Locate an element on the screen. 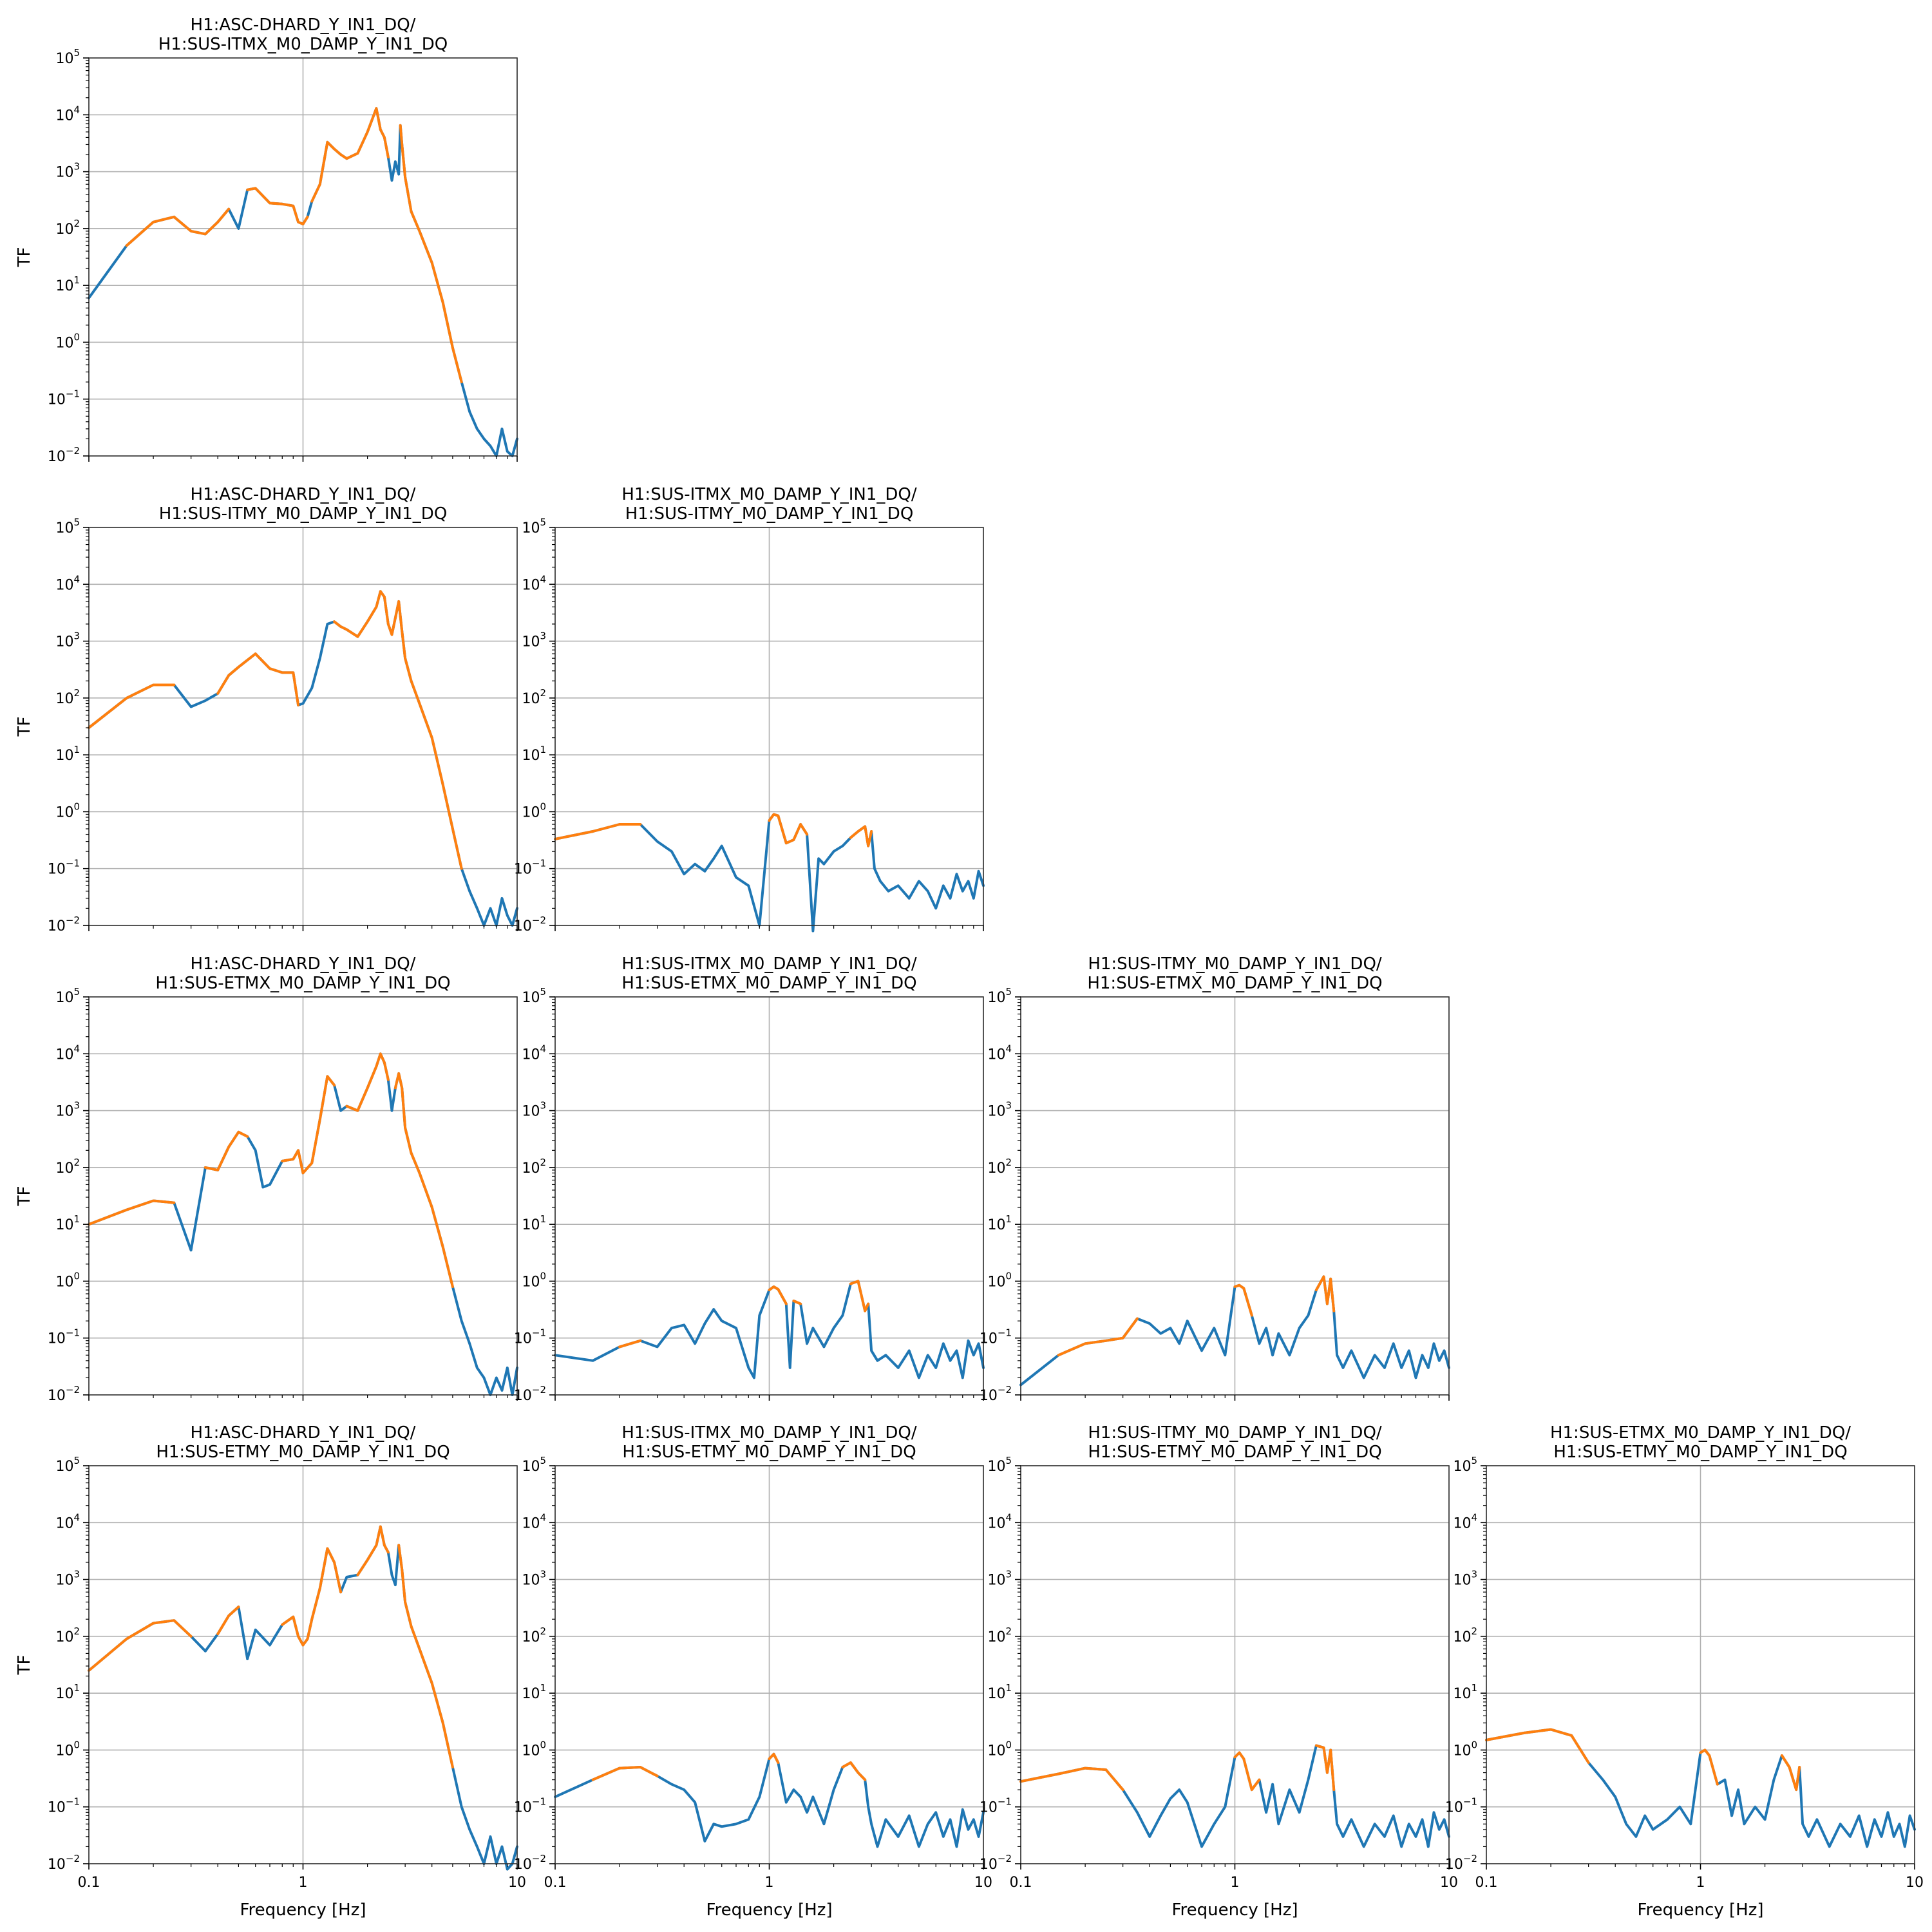  subplot-title-line: H1:SUS-ITMX_M0_DAMP_Y_IN1_DQ is located at coordinates (303, 44).